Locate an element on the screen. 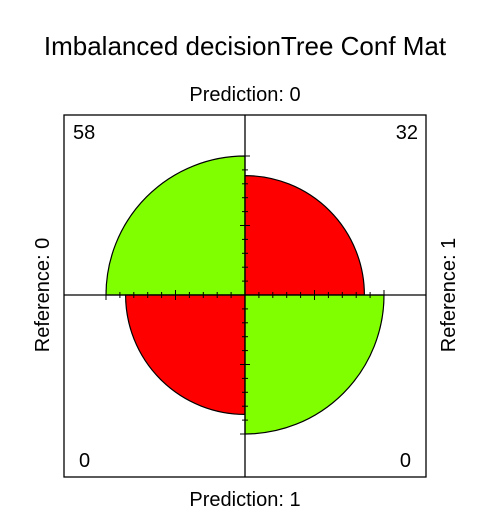 This screenshot has width=490, height=531. count-top-left: 58 is located at coordinates (84, 133).